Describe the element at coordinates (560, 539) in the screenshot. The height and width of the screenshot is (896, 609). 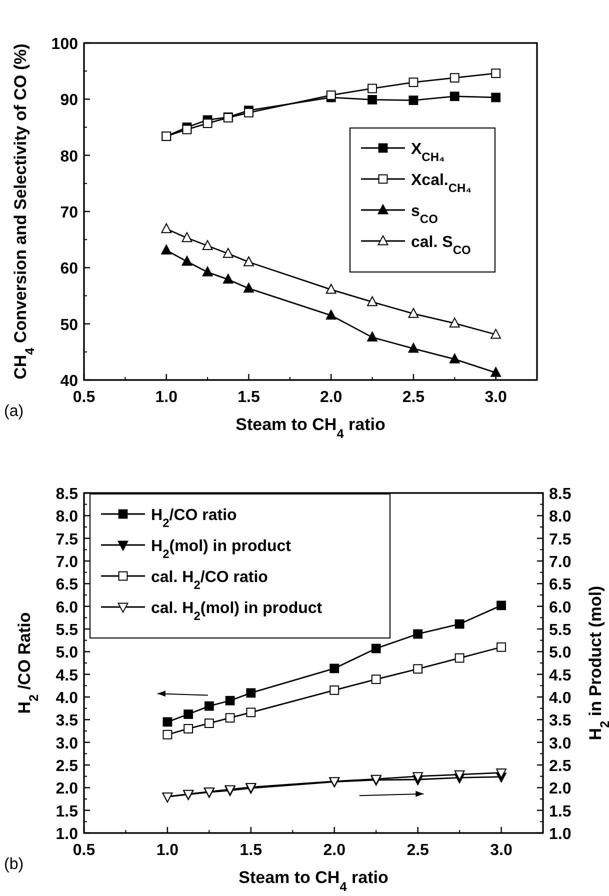
I see `y2-tick-label: 7.5` at that location.